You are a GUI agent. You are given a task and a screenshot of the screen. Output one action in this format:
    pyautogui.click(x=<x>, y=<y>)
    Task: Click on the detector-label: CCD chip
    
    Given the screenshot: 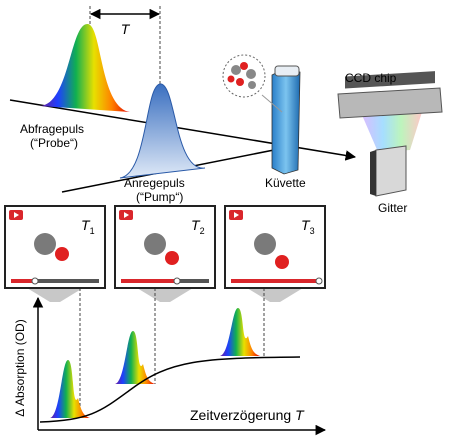 What is the action you would take?
    pyautogui.click(x=371, y=78)
    